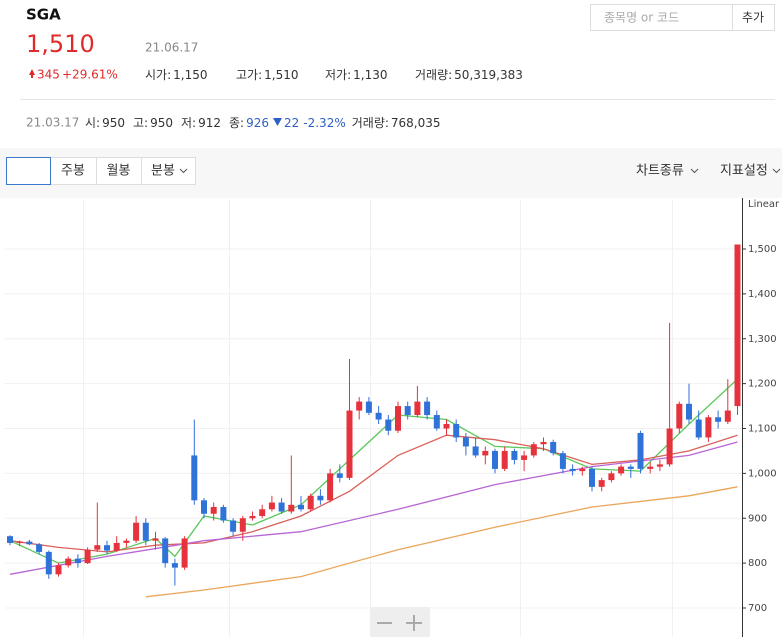 This screenshot has height=637, width=782. What do you see at coordinates (757, 608) in the screenshot?
I see `y-tick-label: 700` at bounding box center [757, 608].